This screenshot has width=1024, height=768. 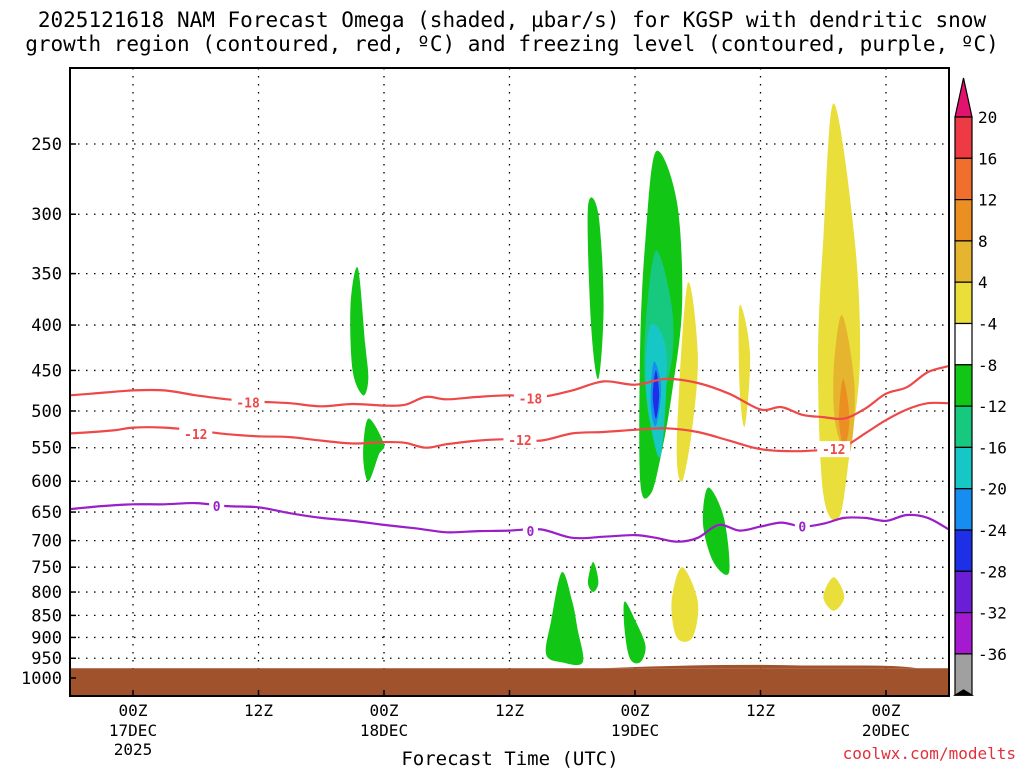 I want to click on y-tick-label: 950, so click(x=46, y=659).